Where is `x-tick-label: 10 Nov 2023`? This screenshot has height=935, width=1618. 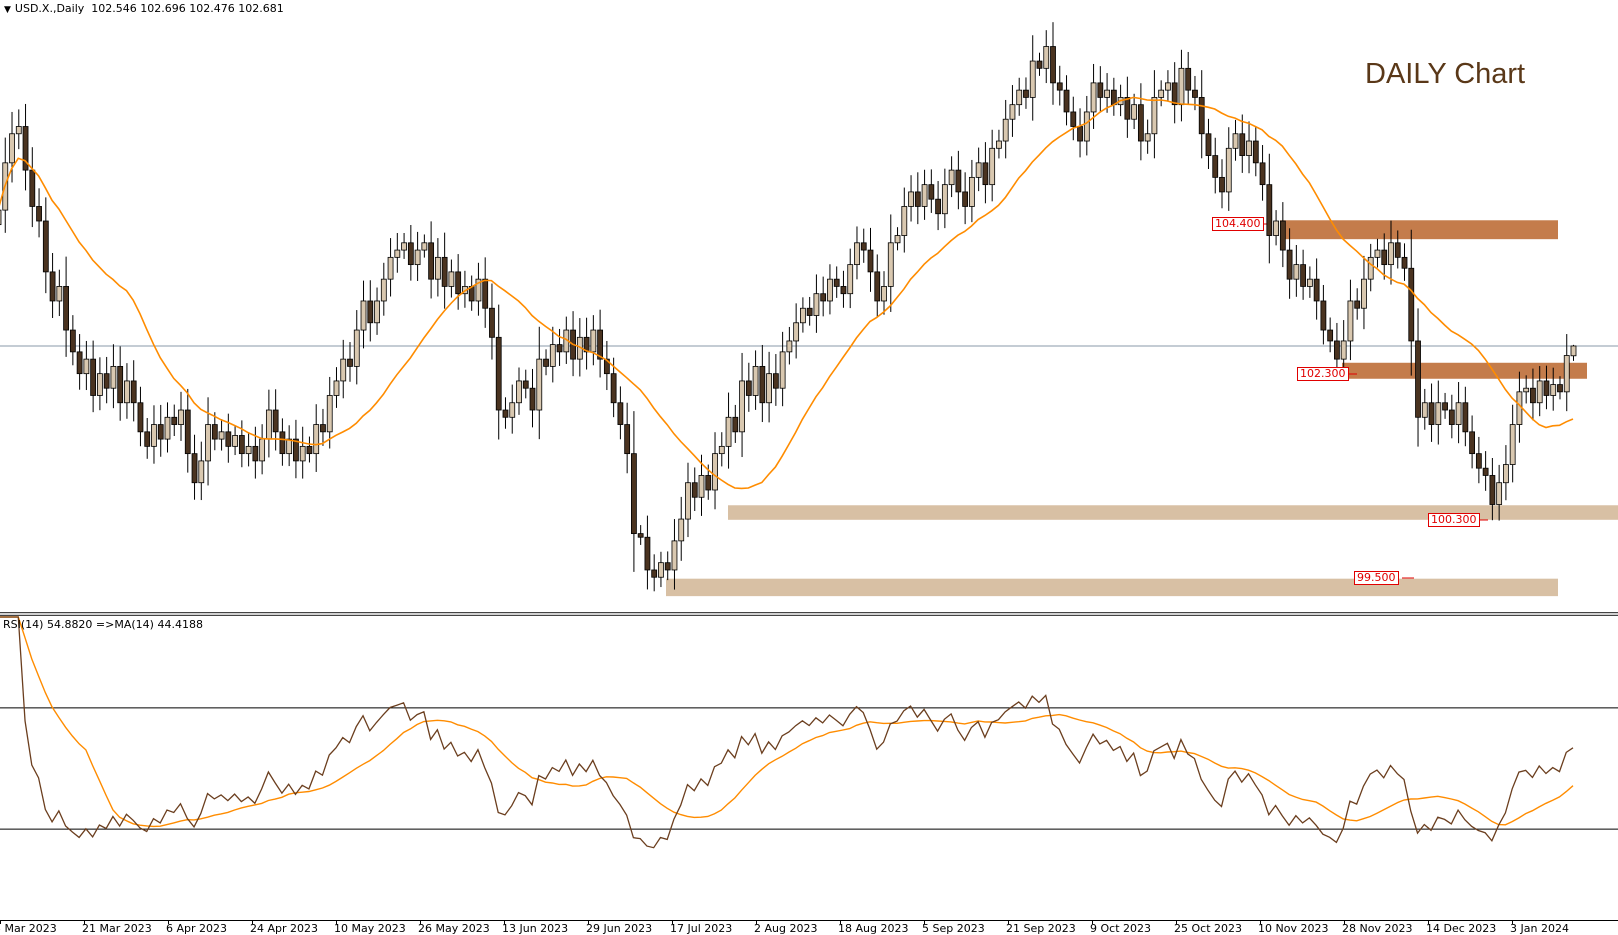 x-tick-label: 10 Nov 2023 is located at coordinates (1293, 928).